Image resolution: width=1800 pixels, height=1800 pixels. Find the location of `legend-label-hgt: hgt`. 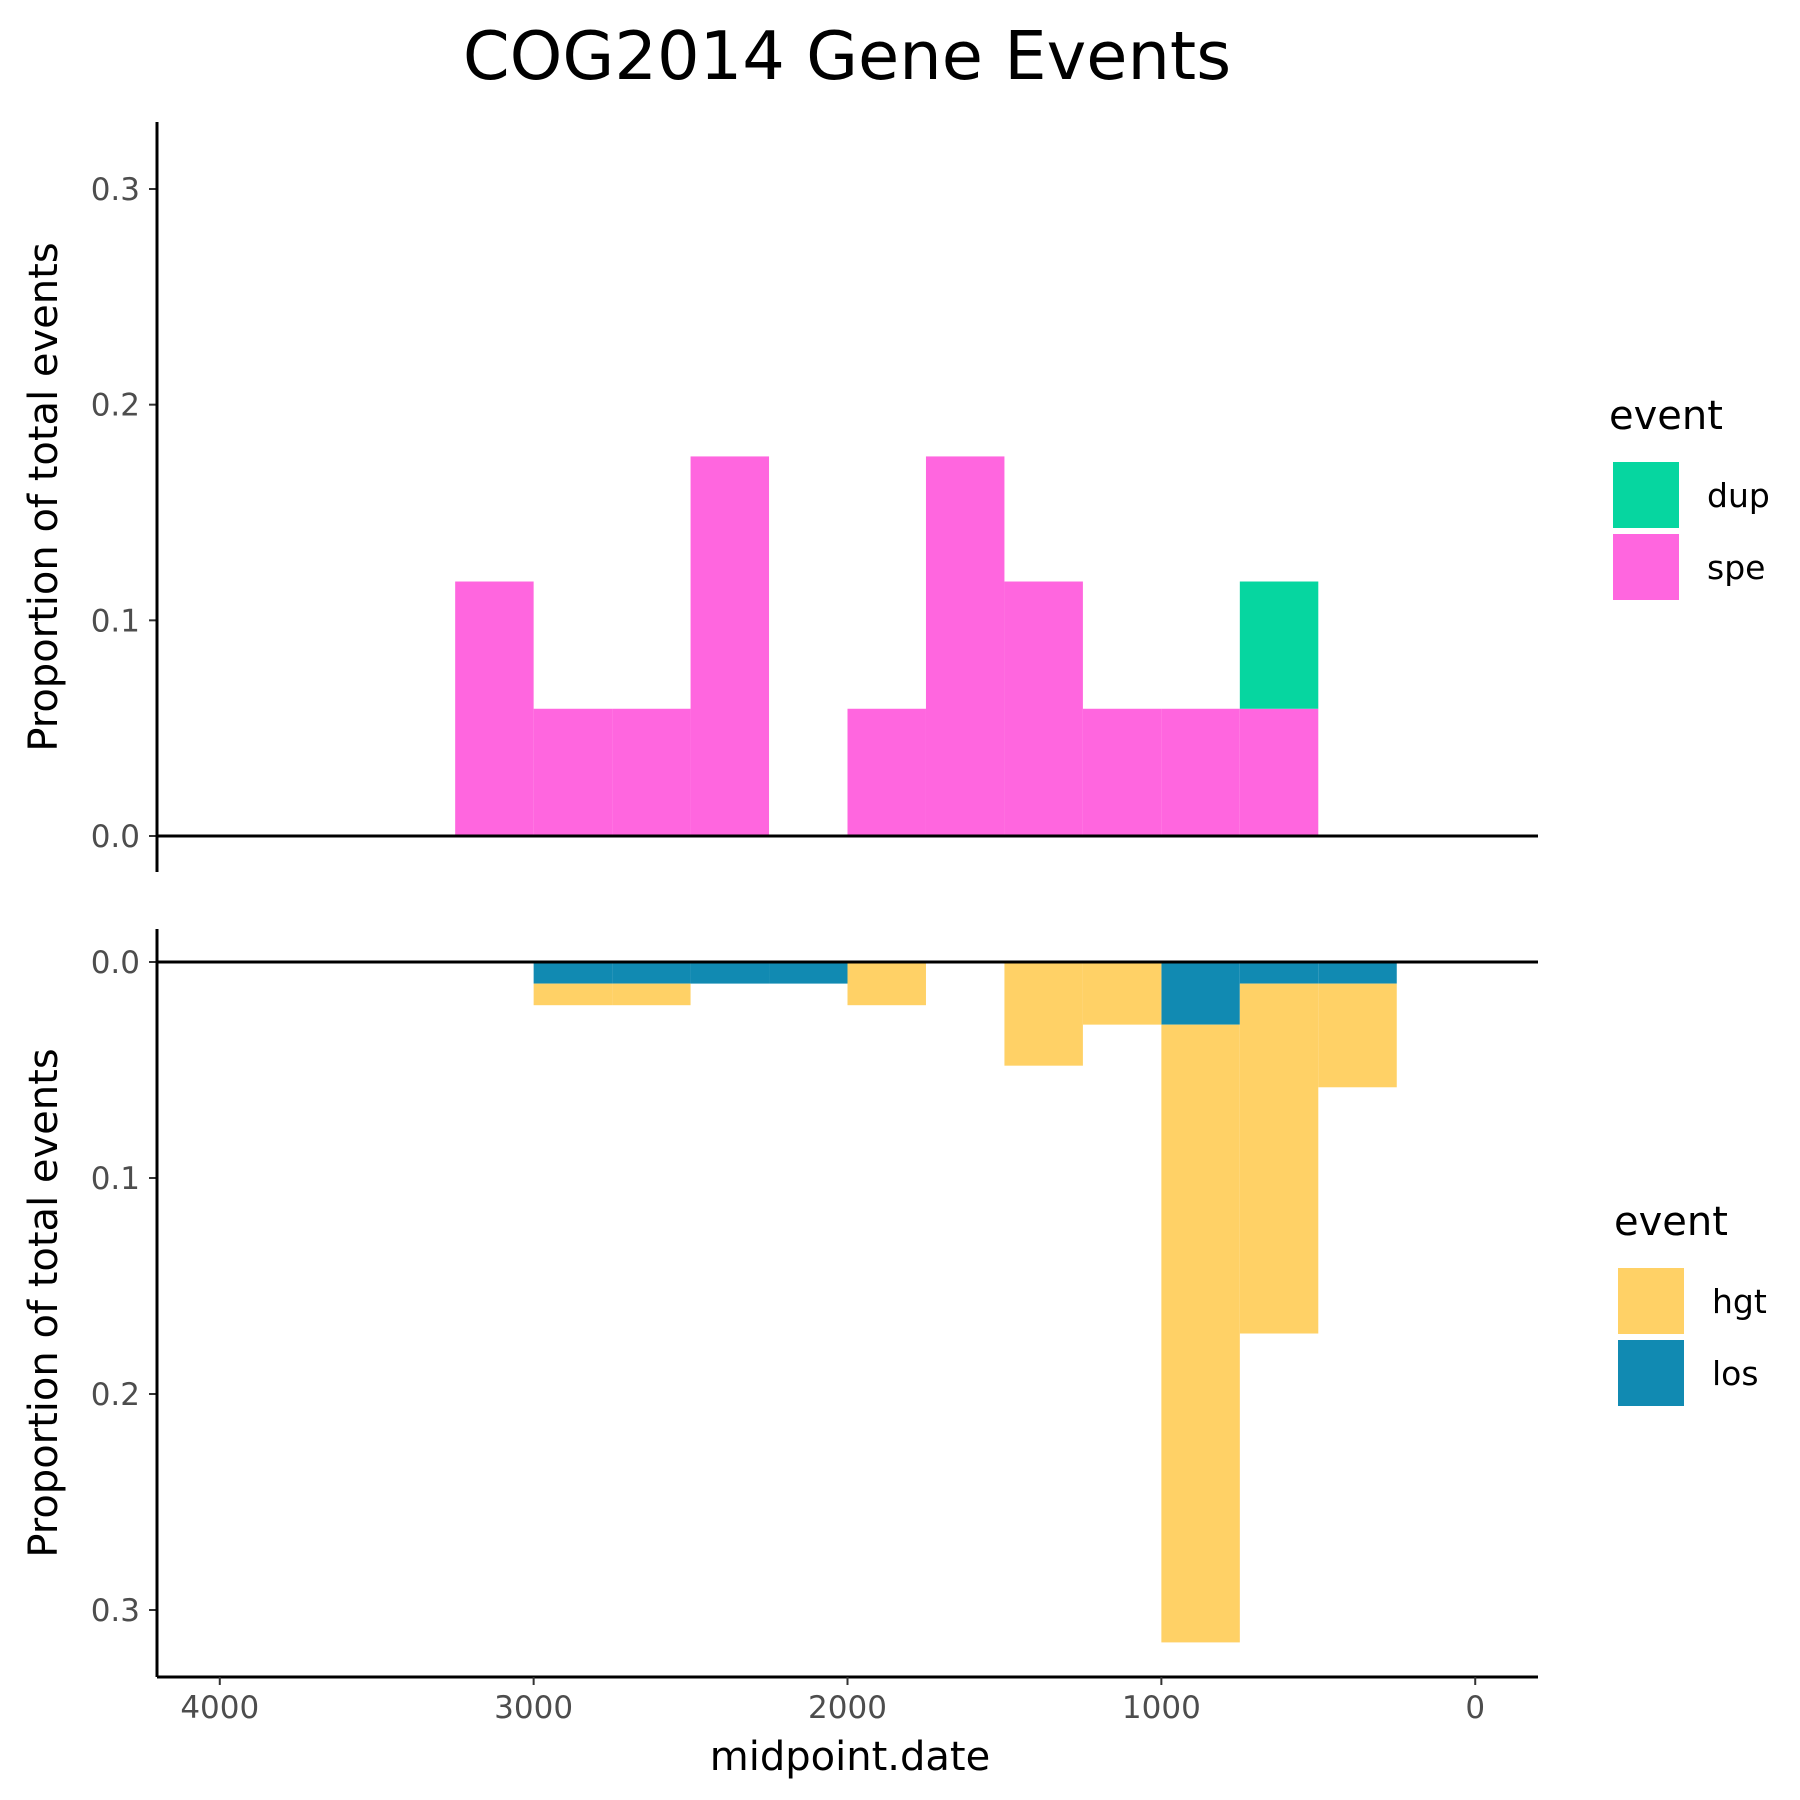

legend-label-hgt: hgt is located at coordinates (1739, 1301).